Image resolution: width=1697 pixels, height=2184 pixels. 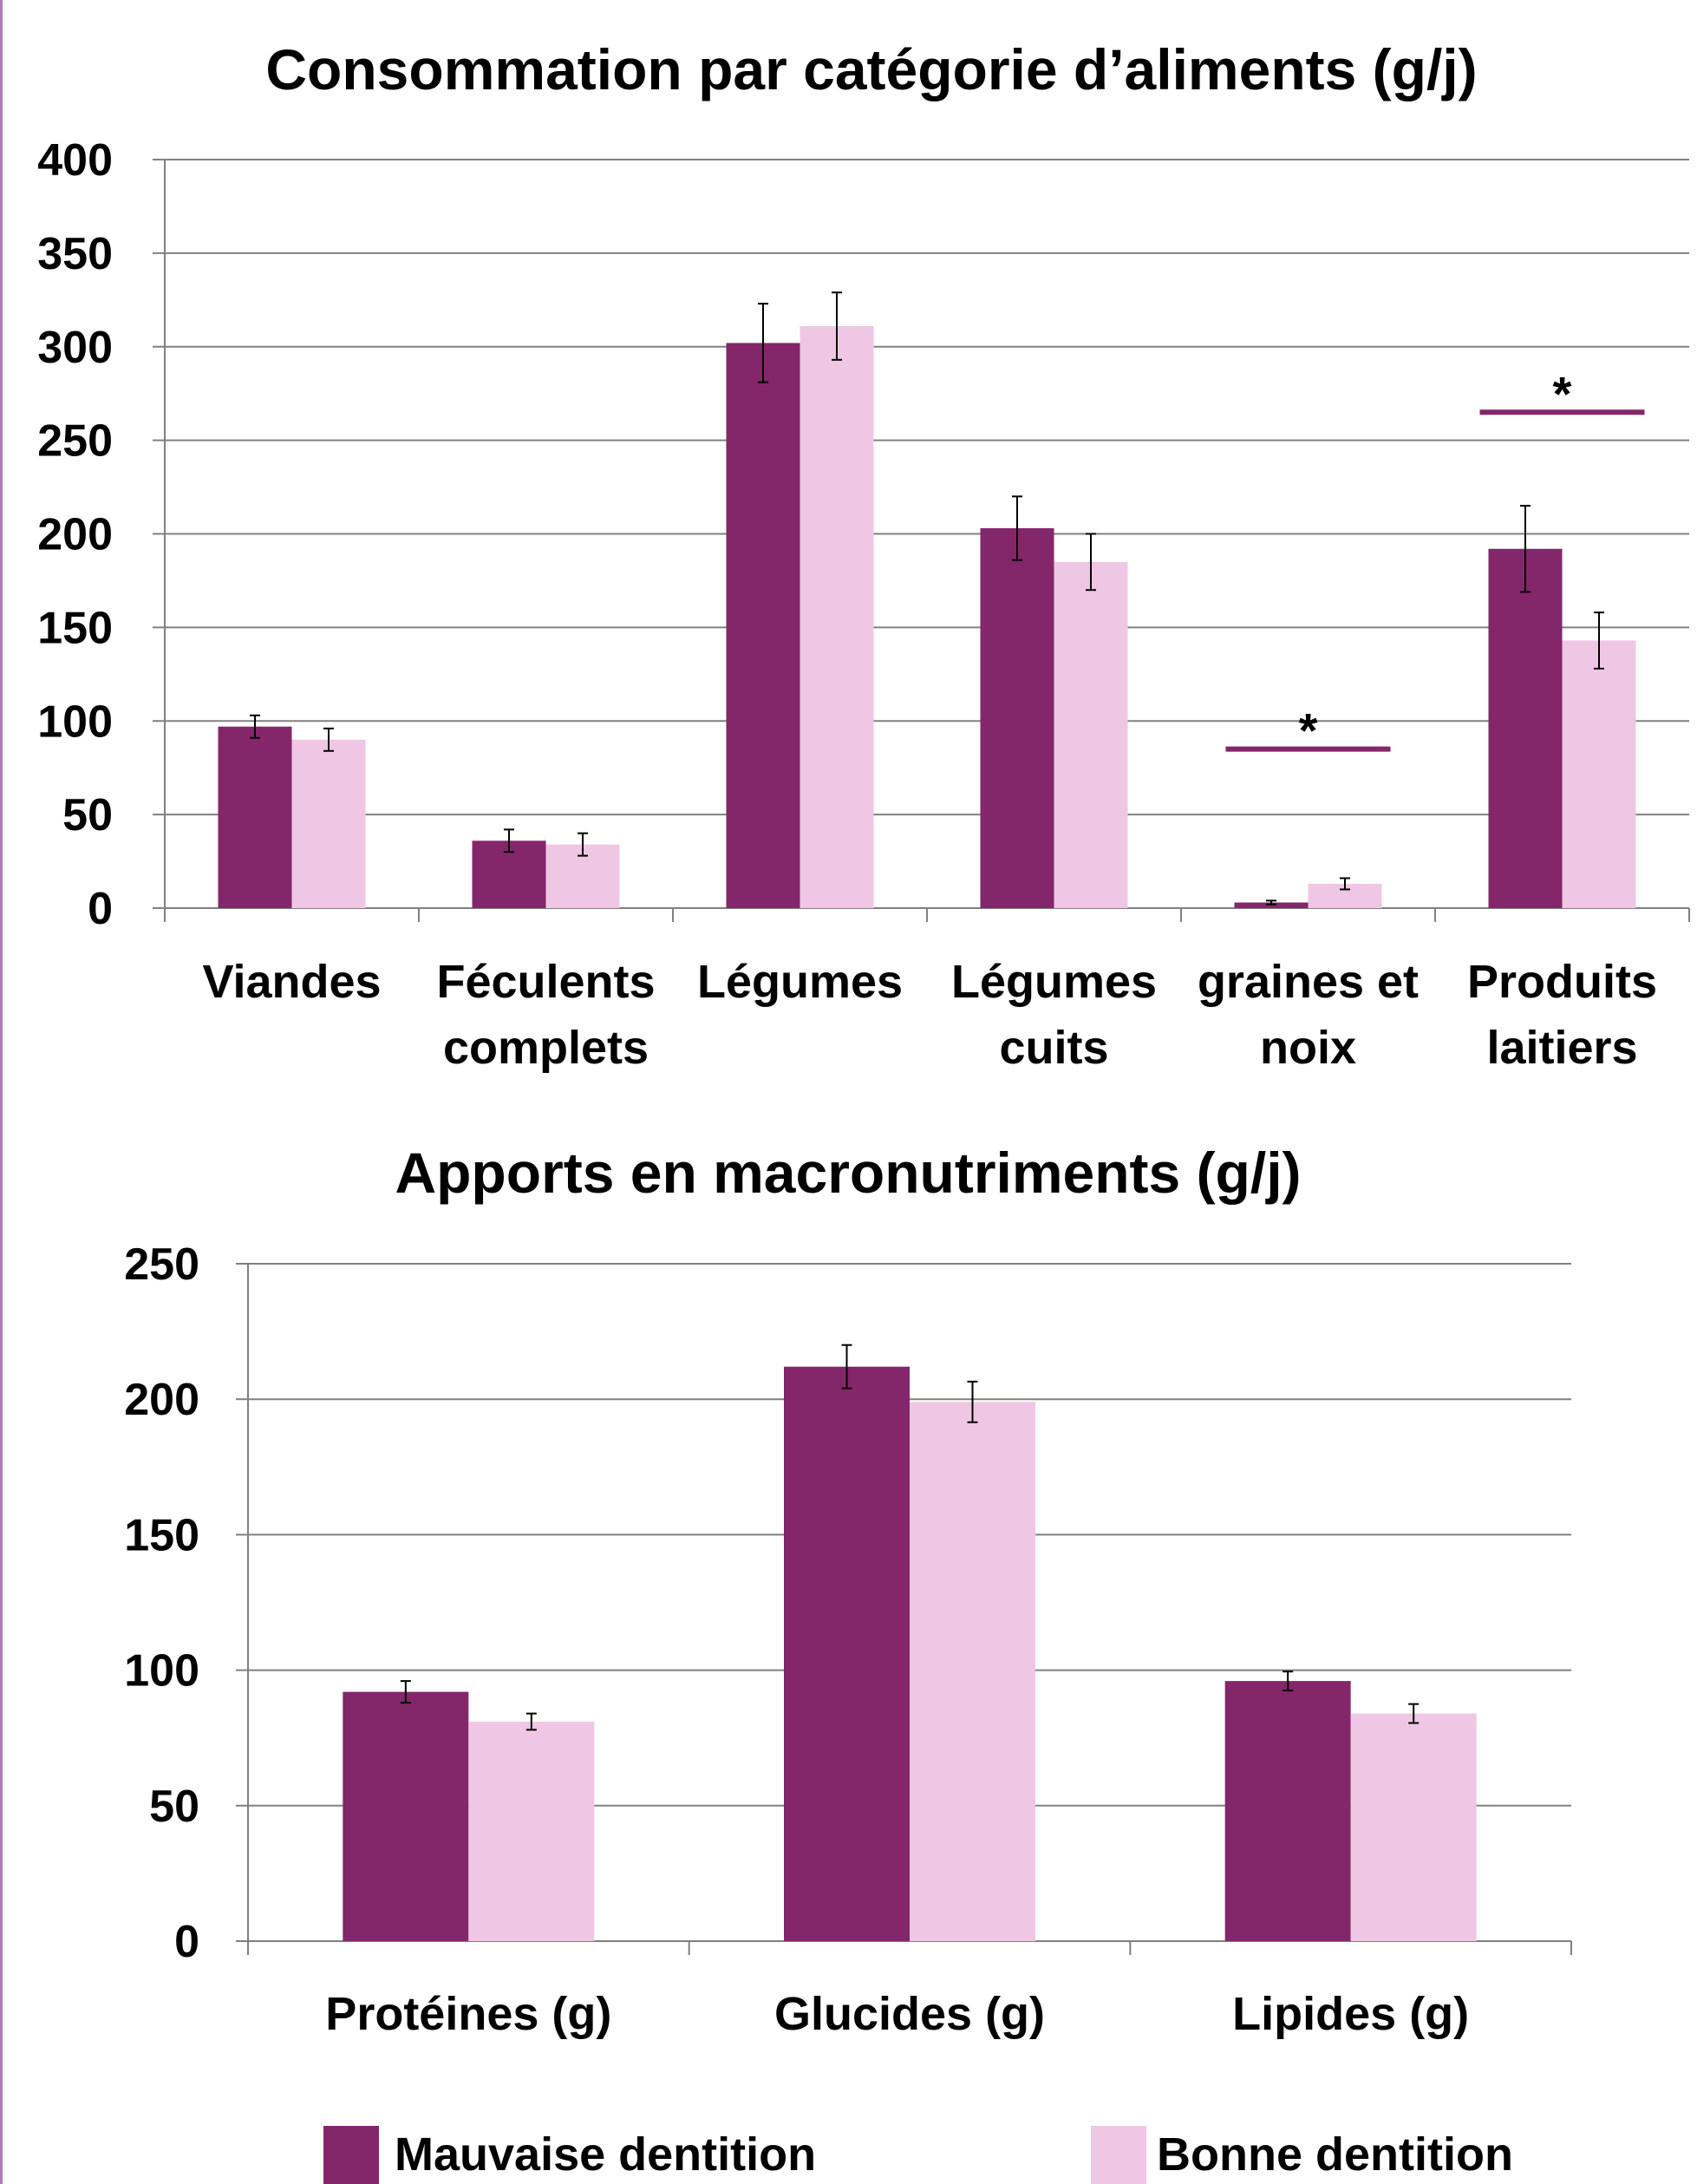 I want to click on macronutrient-chart-title: Apports en macronutriments (g/j), so click(x=848, y=1173).